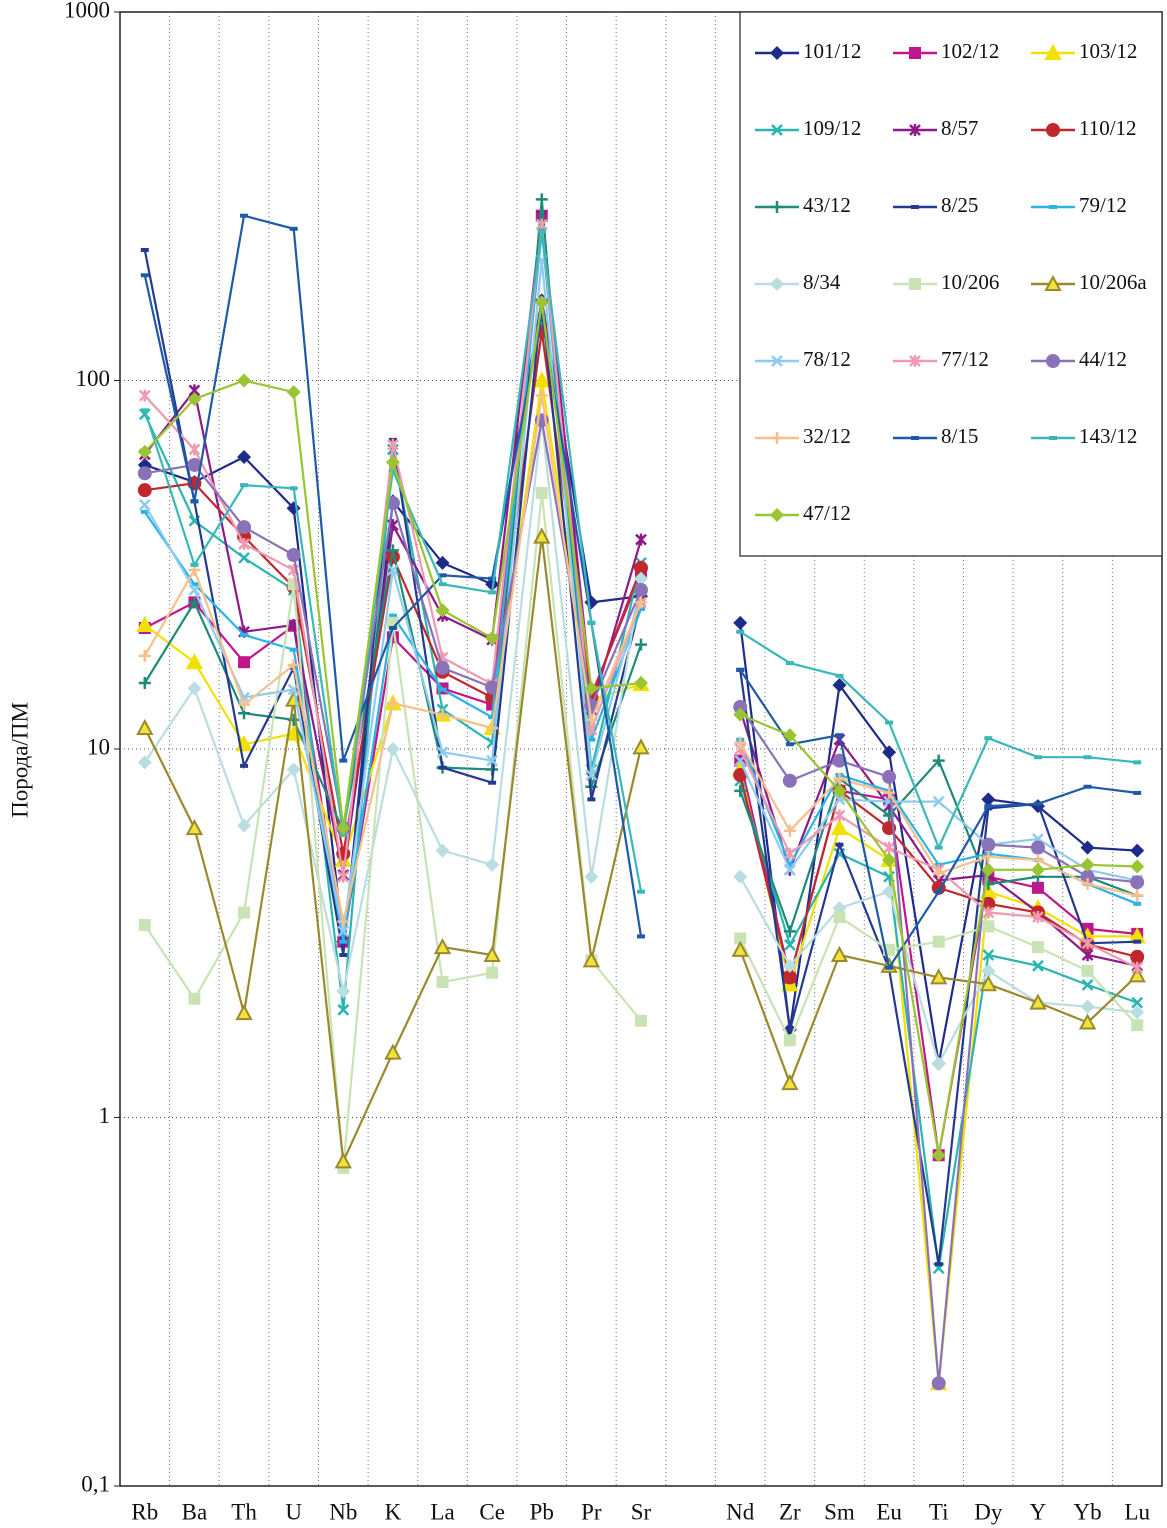 Image resolution: width=1167 pixels, height=1528 pixels. What do you see at coordinates (1108, 128) in the screenshot?
I see `legend-label: 110/12` at bounding box center [1108, 128].